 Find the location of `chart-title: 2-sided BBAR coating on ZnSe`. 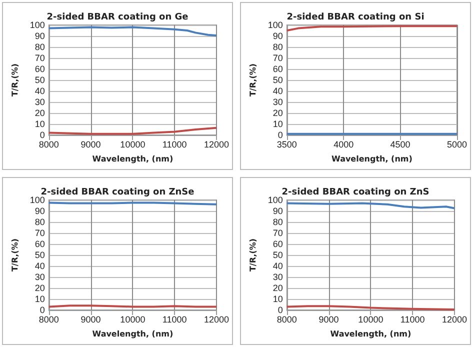

chart-title: 2-sided BBAR coating on ZnSe is located at coordinates (117, 193).